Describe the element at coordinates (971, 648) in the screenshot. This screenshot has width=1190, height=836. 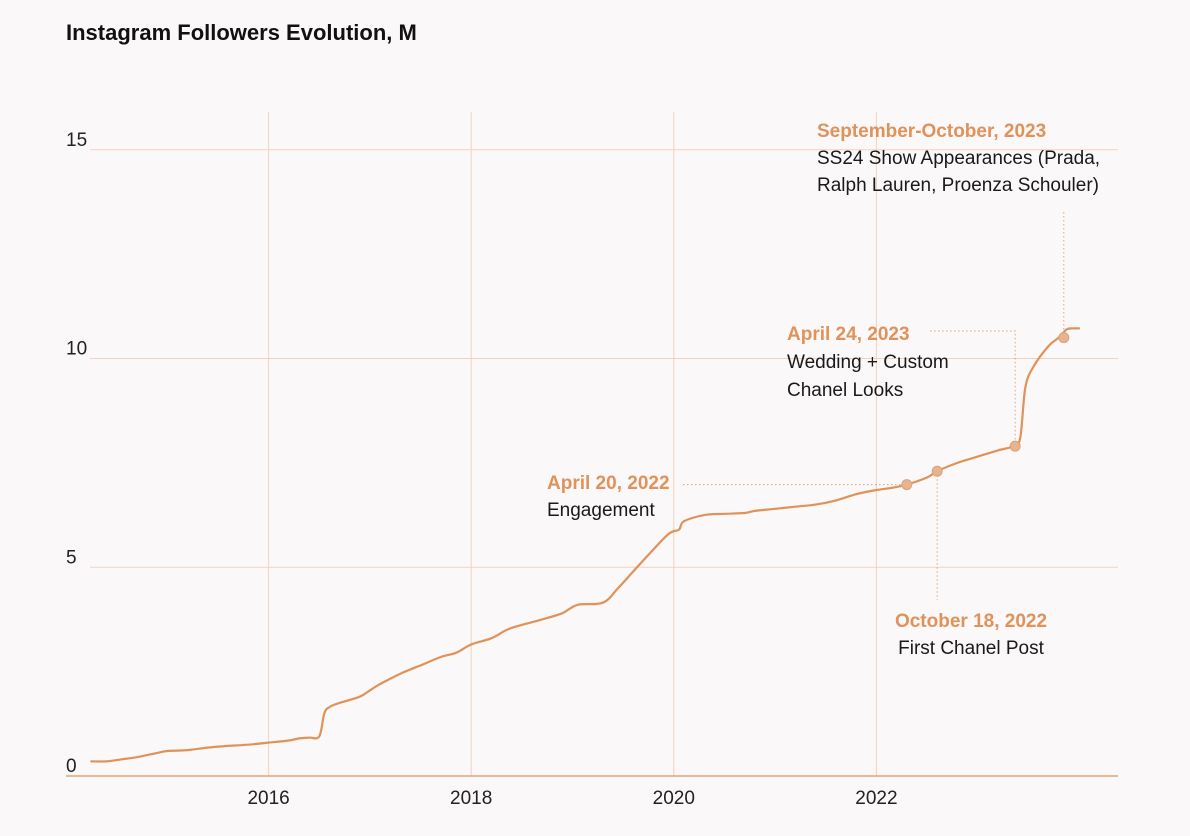
I see `annotation-text: First Chanel Post` at that location.